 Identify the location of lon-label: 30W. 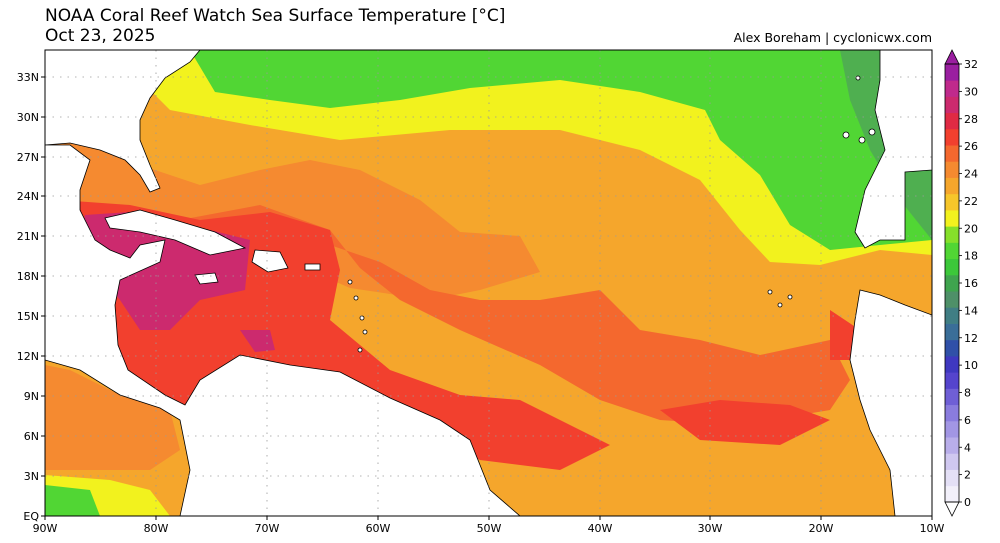
(710, 528).